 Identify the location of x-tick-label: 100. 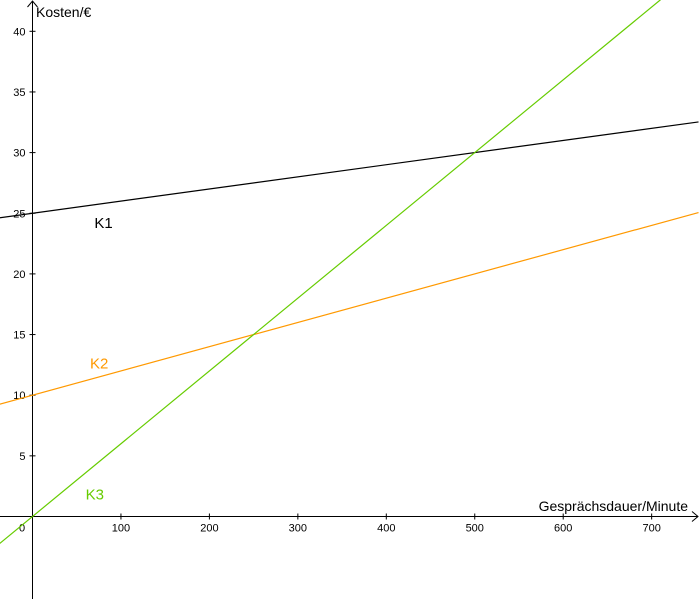
(121, 529).